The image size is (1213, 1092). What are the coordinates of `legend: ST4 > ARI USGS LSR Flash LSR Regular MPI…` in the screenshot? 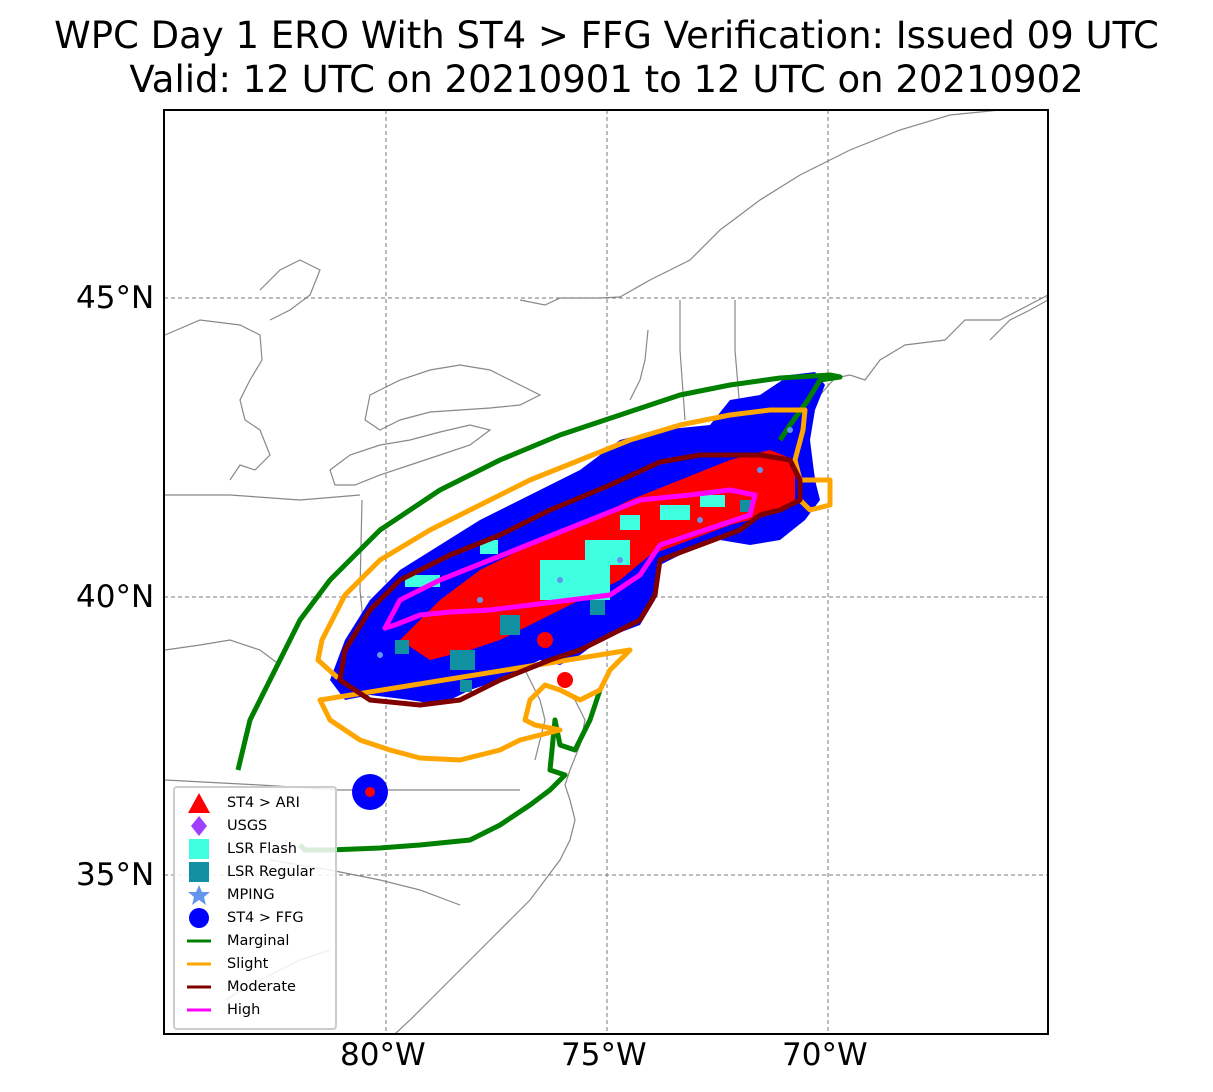 It's located at (255, 908).